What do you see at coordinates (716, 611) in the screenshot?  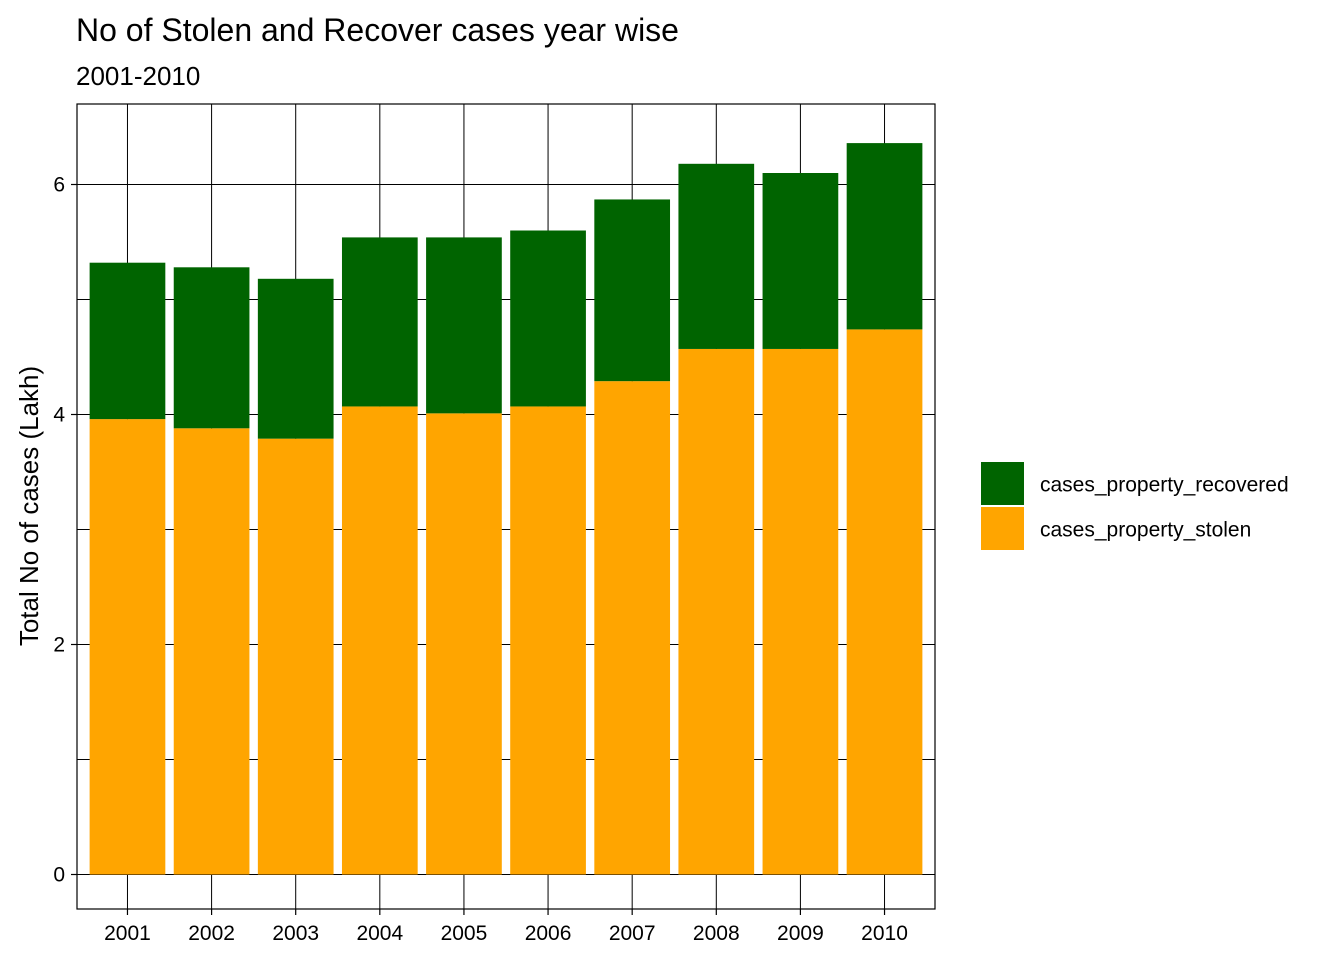 I see `bar-cases-property-stolen-2008` at bounding box center [716, 611].